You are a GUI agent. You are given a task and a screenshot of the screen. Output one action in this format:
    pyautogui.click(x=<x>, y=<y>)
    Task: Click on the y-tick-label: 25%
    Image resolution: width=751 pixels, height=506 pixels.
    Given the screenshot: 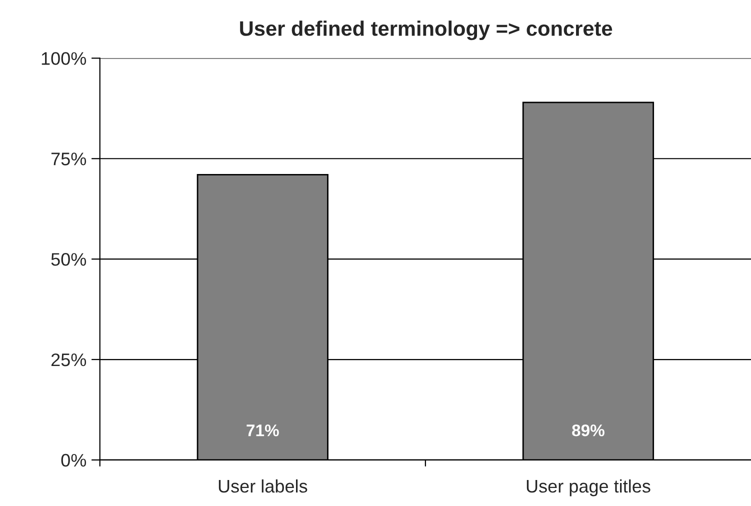 What is the action you would take?
    pyautogui.click(x=68, y=359)
    